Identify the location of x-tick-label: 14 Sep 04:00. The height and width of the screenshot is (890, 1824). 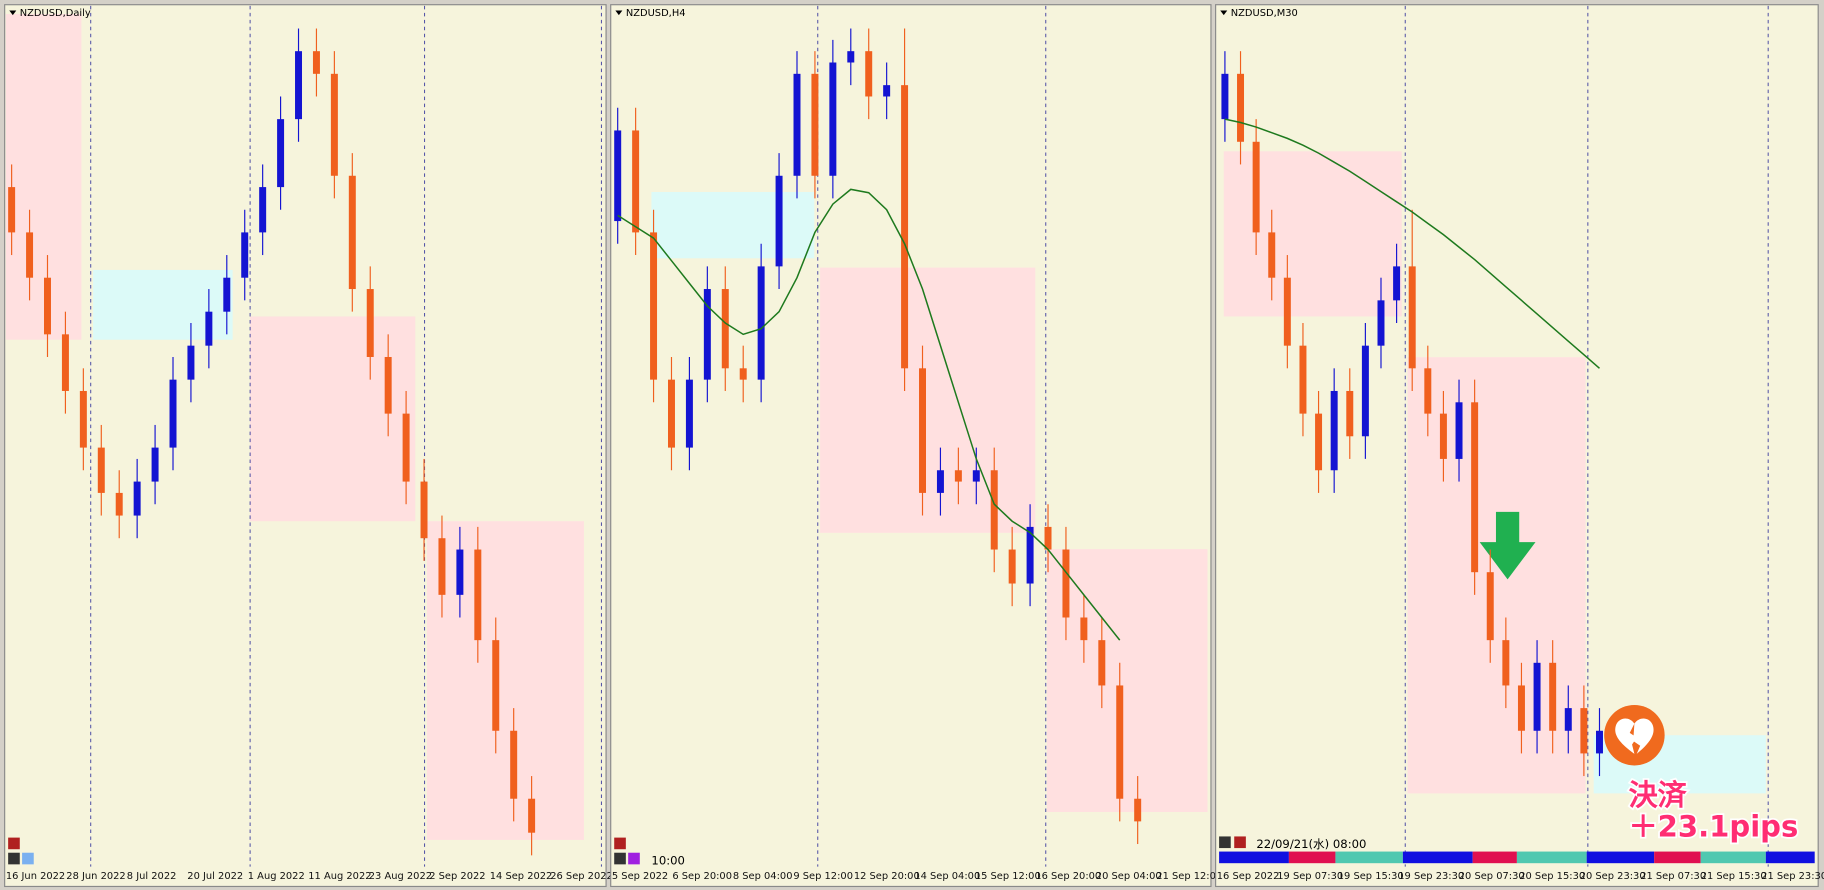
(947, 876).